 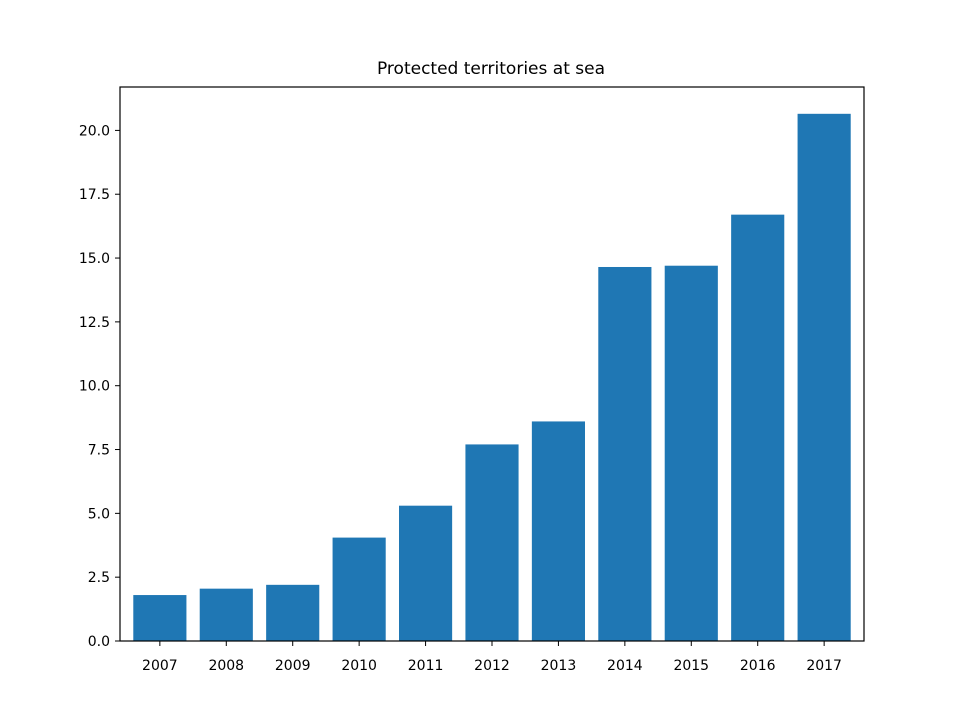 I want to click on bar-2008, so click(x=226, y=614).